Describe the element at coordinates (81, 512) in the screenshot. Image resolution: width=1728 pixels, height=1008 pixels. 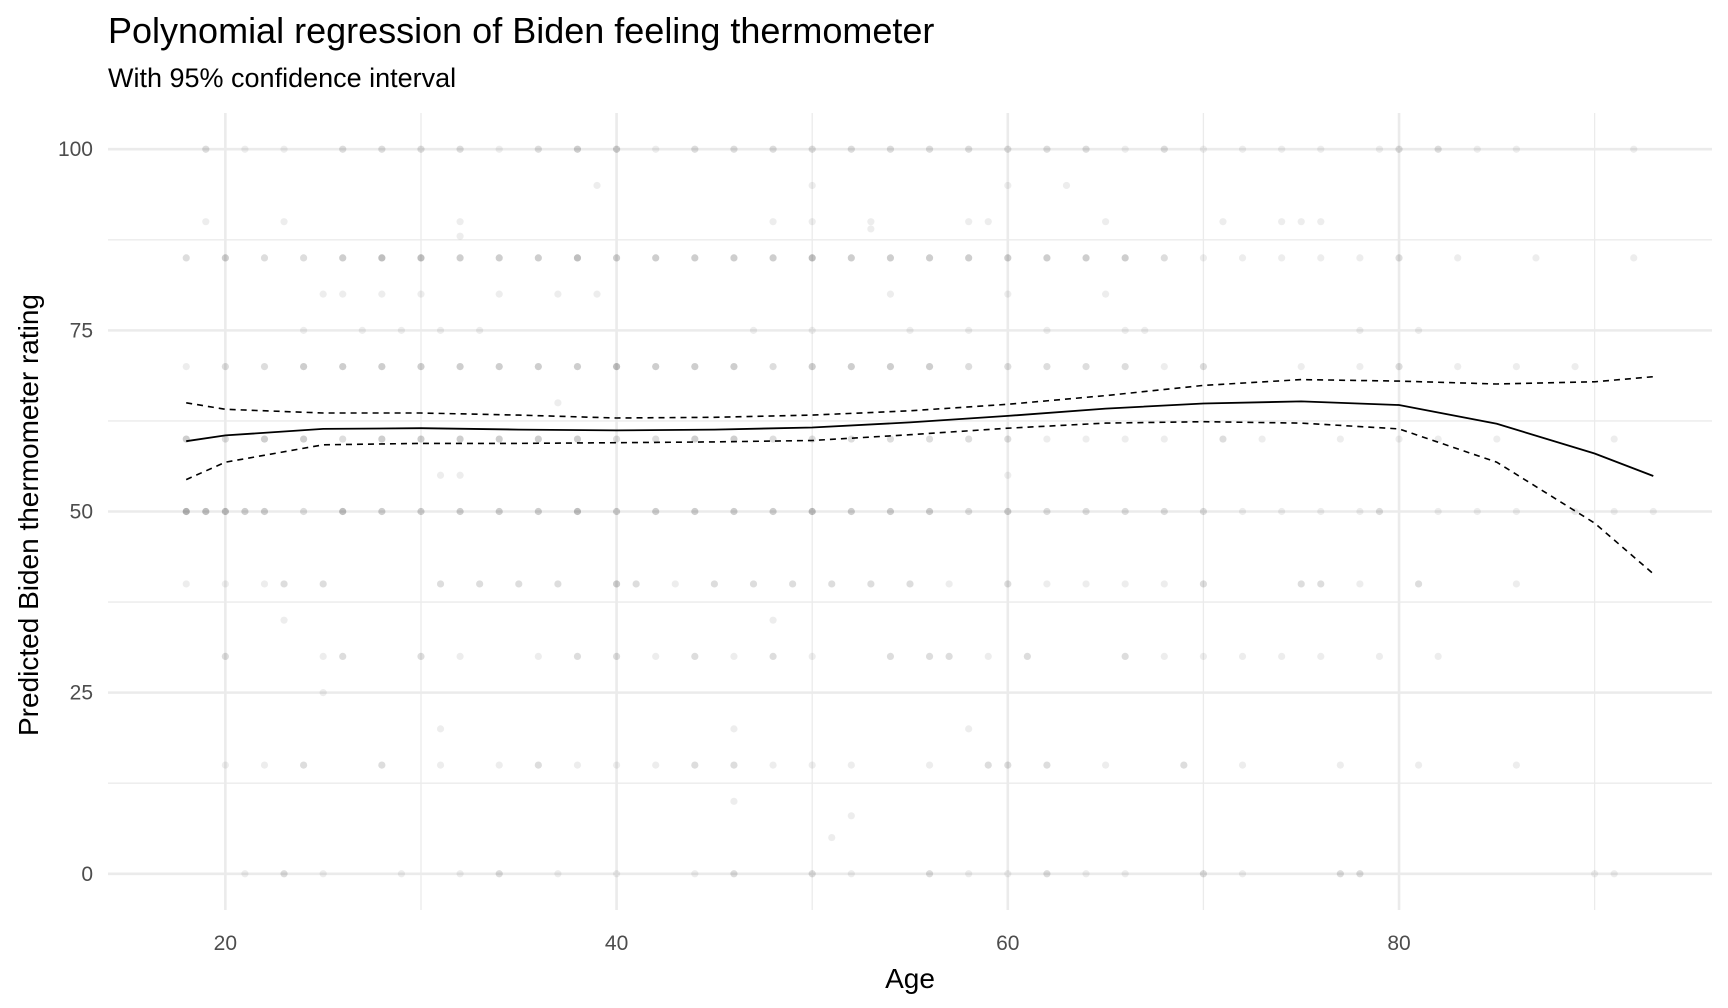
I see `y-tick-label: 50` at that location.